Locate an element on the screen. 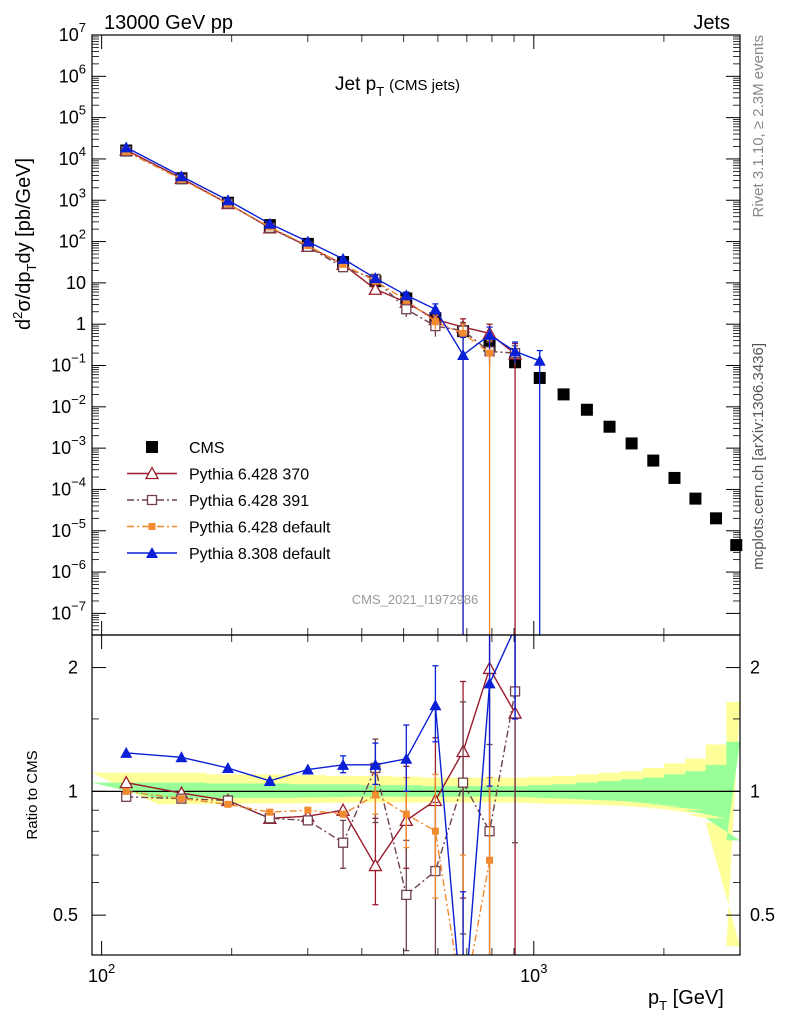 This screenshot has height=1024, width=786. legend-label-p391: Pythia 6.428 391 is located at coordinates (249, 501).